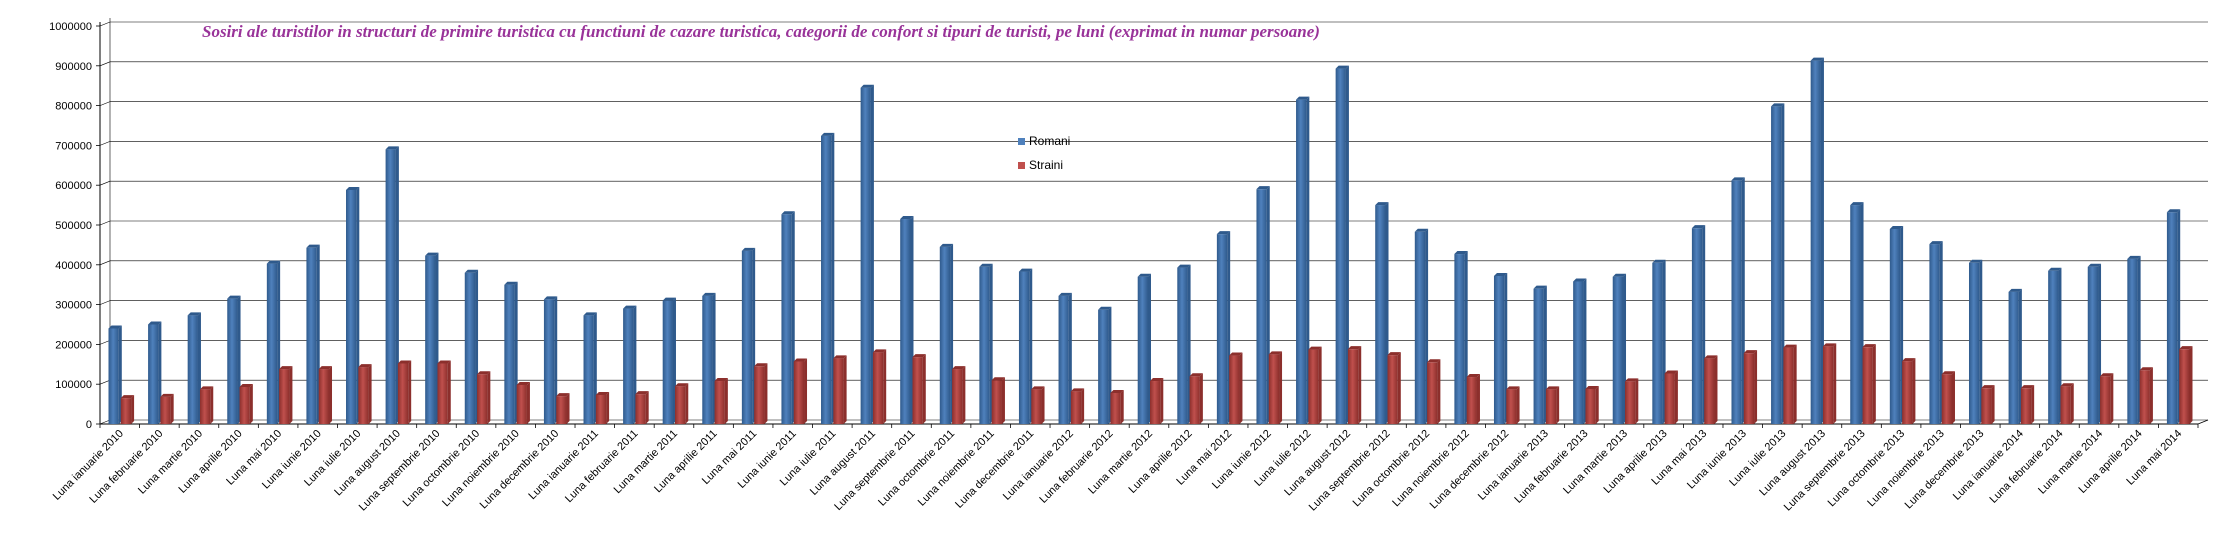 The width and height of the screenshot is (2226, 542). I want to click on x-tick-label: Luna ianuarie 2010, so click(88, 465).